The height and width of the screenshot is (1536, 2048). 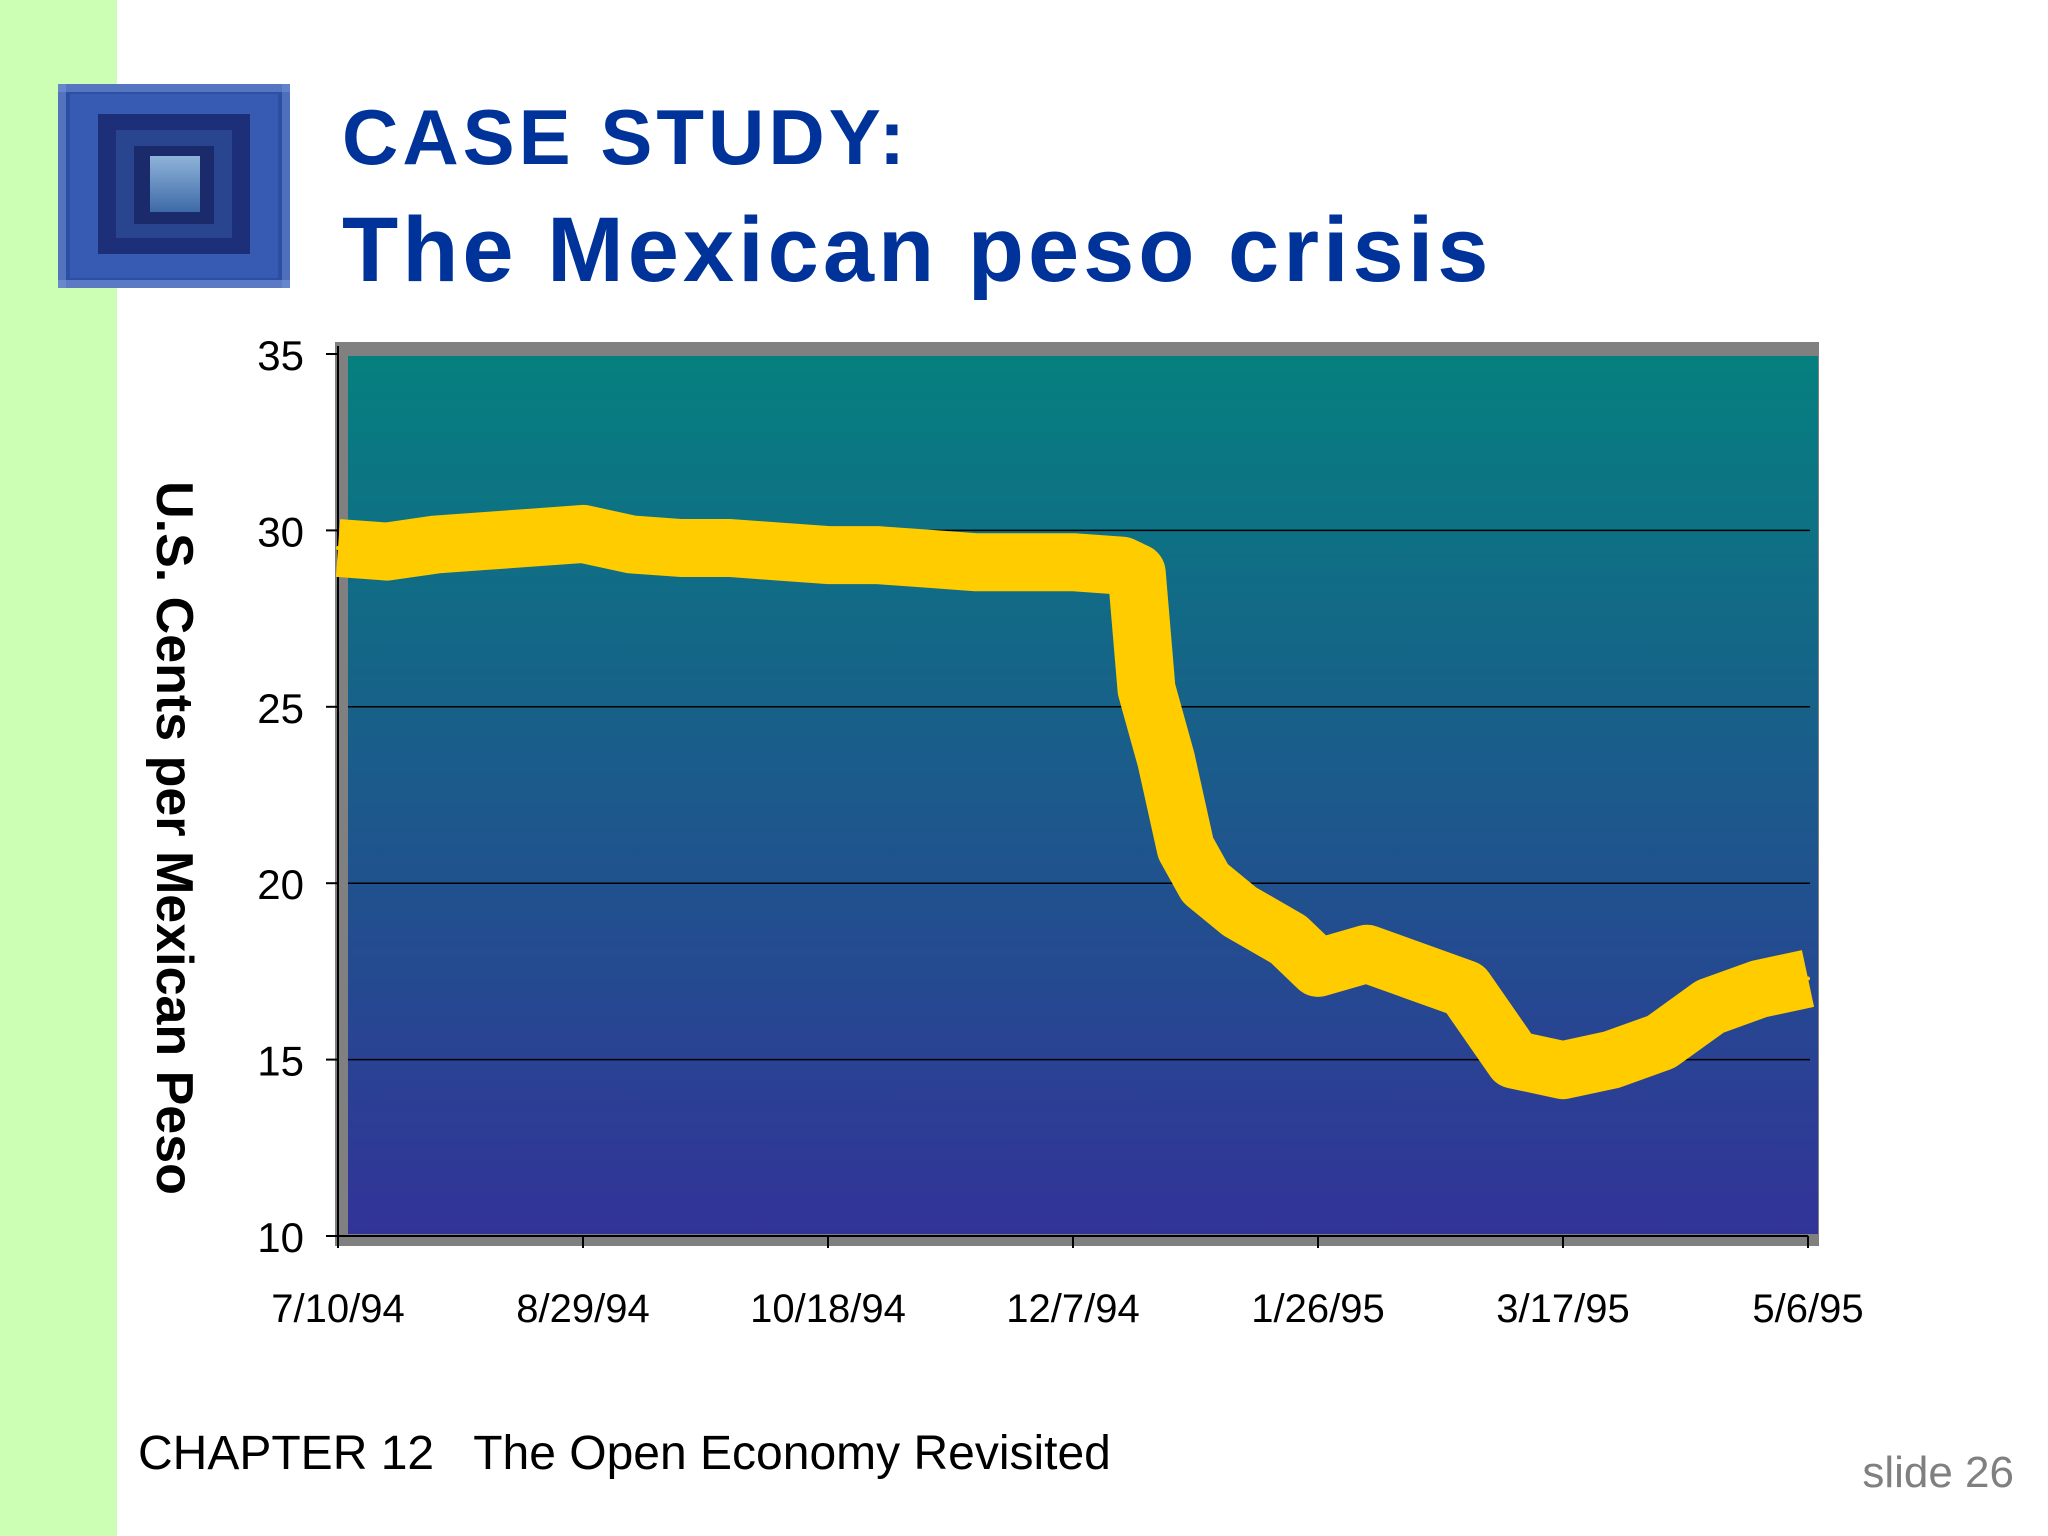 What do you see at coordinates (917, 250) in the screenshot?
I see `slide-title-line2: The Mexican peso crisis` at bounding box center [917, 250].